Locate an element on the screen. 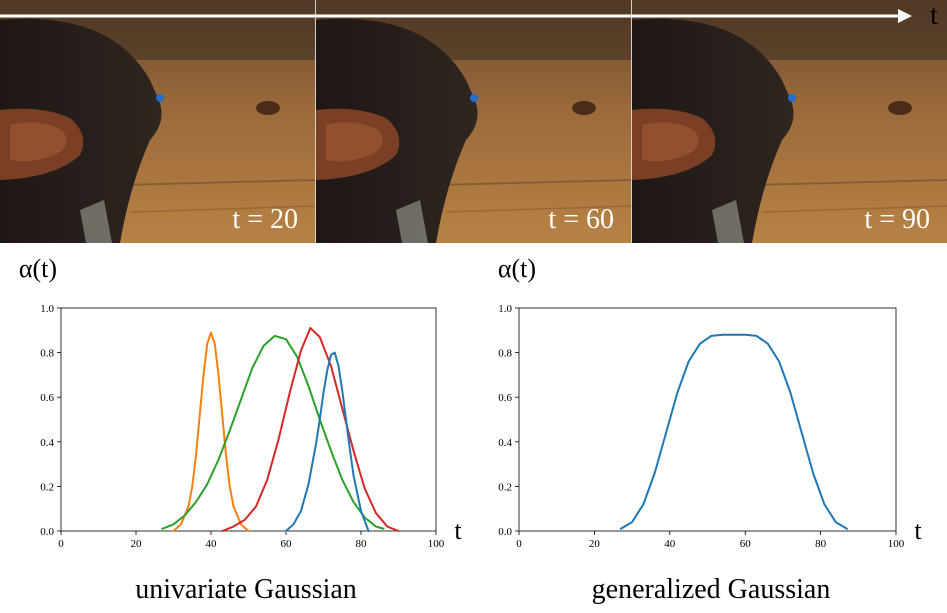 The height and width of the screenshot is (613, 947). chart-caption: generalized Gaussian is located at coordinates (711, 589).